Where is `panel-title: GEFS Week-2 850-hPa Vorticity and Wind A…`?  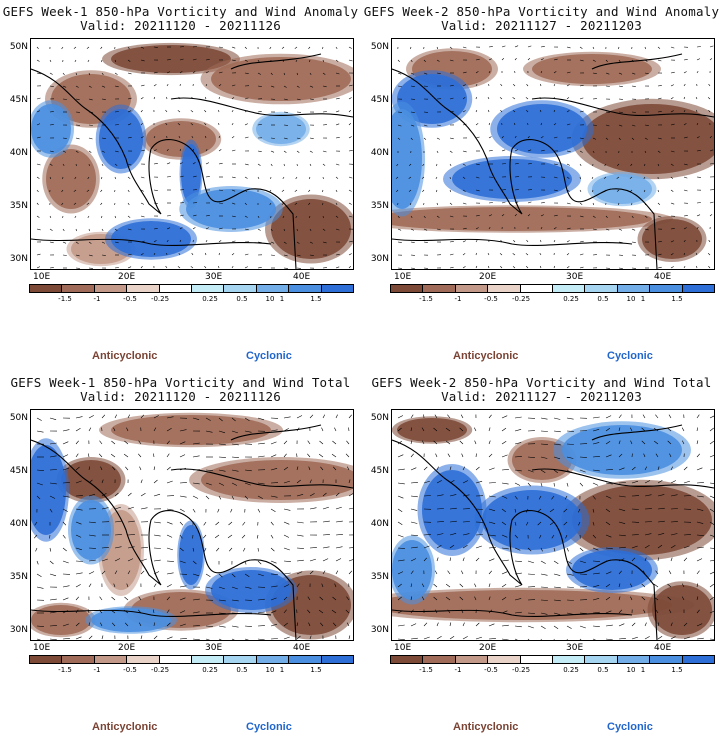
panel-title: GEFS Week-2 850-hPa Vorticity and Wind A… is located at coordinates (541, 11).